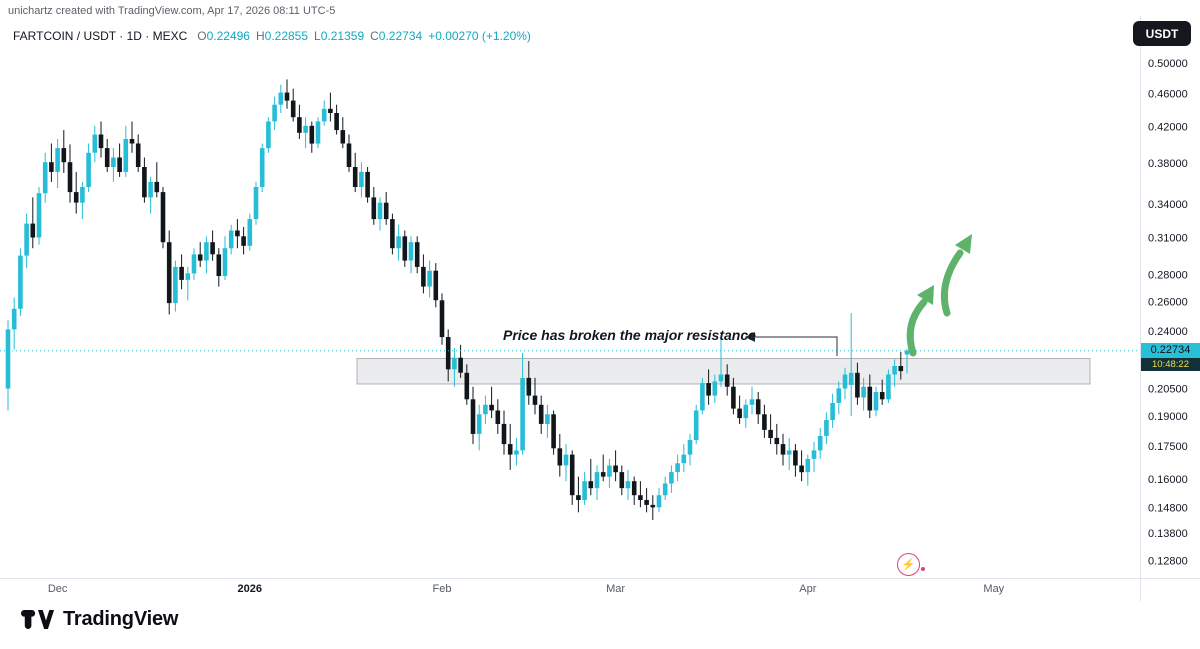 This screenshot has width=1200, height=649. I want to click on annotation-text: Price has broken the major resistance, so click(629, 335).